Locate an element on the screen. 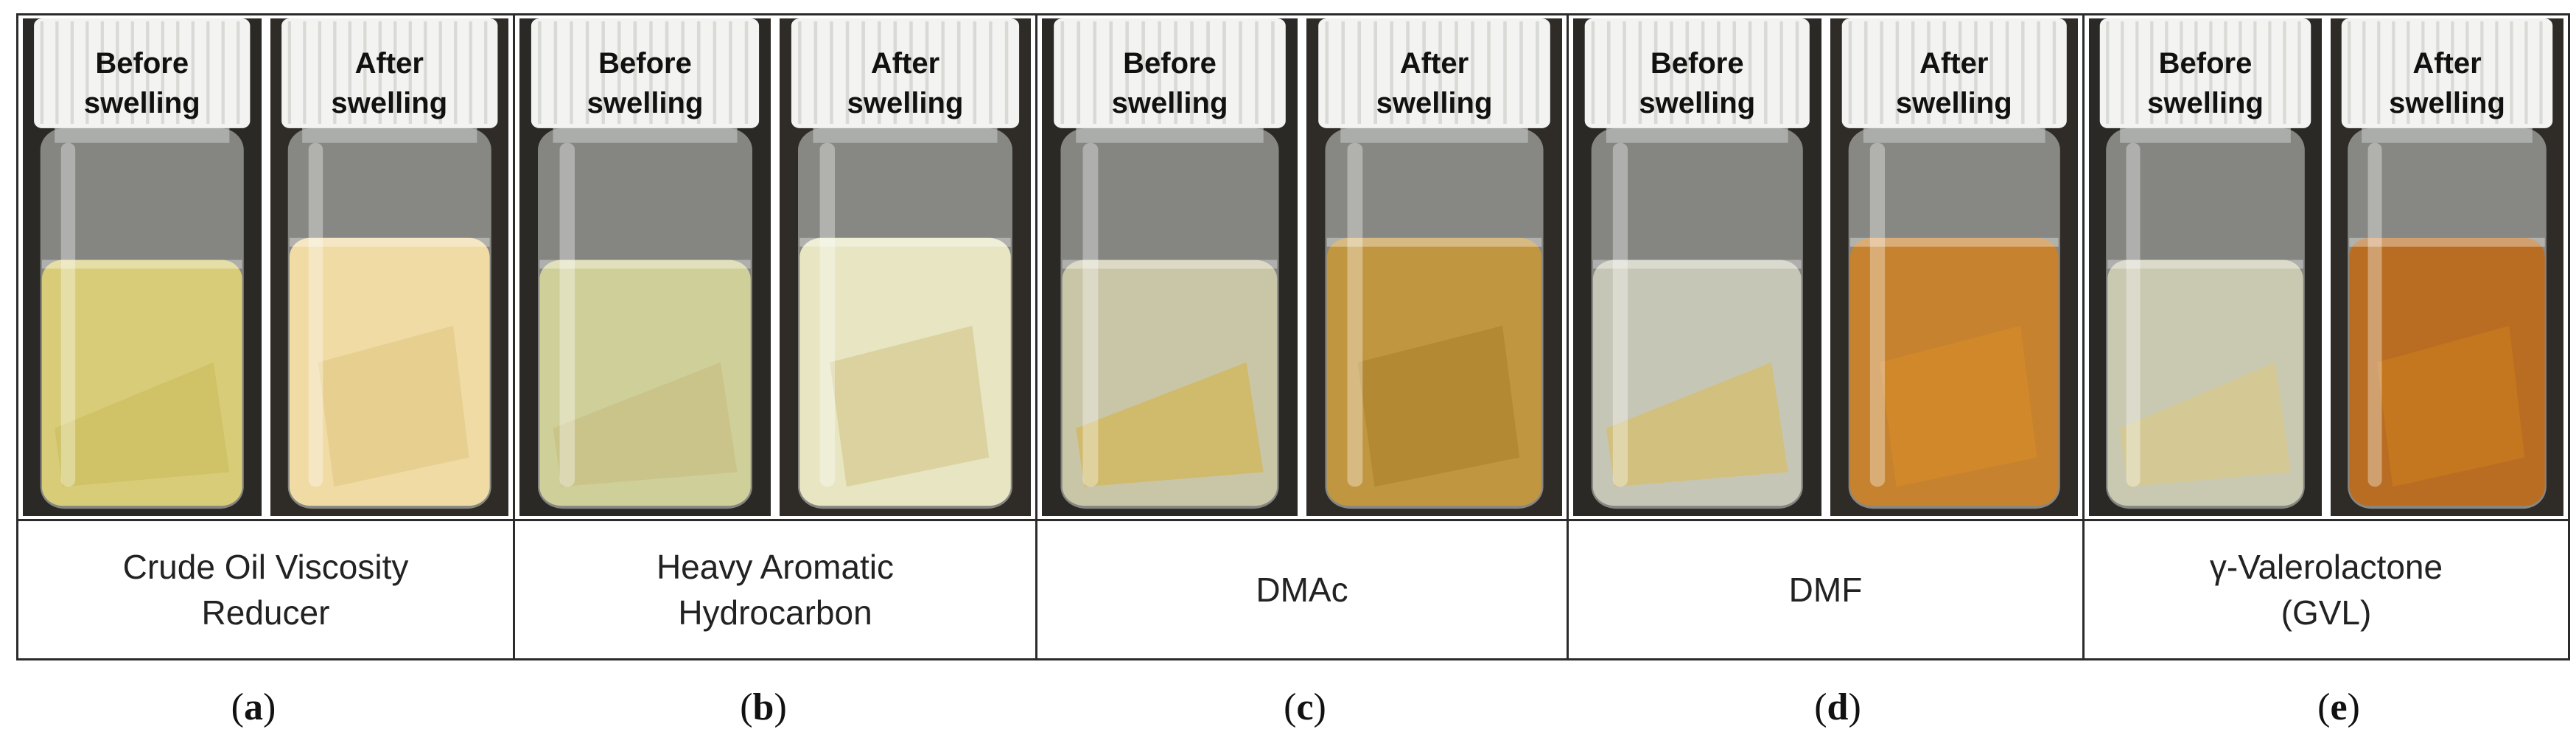 The height and width of the screenshot is (746, 2576). solvent-label: DMAc is located at coordinates (1302, 590).